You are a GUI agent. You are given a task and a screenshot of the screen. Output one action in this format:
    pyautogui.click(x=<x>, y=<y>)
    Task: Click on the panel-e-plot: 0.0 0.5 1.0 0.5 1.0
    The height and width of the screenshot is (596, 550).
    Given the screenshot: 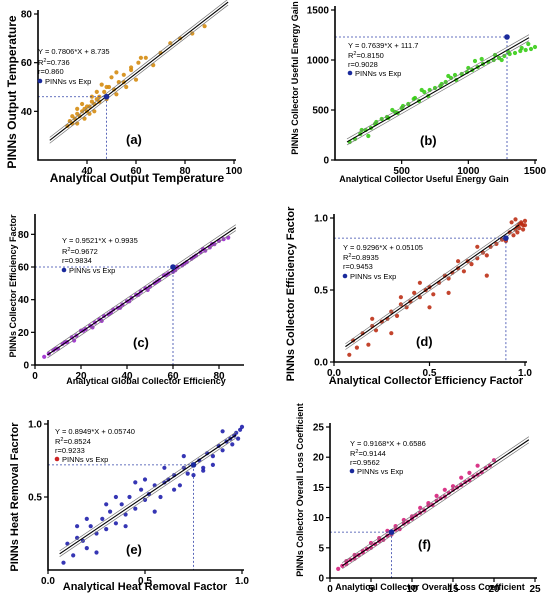 What is the action you would take?
    pyautogui.click(x=138, y=504)
    